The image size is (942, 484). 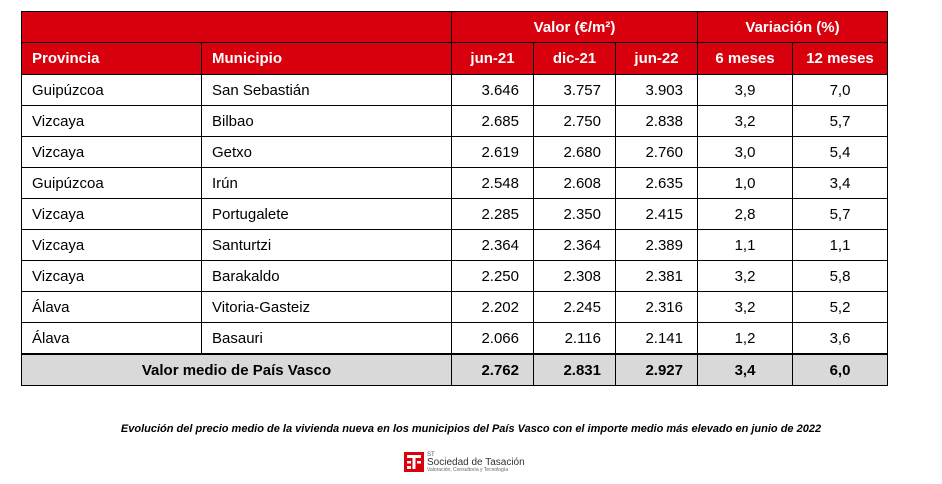 I want to click on cell-dic21: 2.116, so click(x=574, y=338).